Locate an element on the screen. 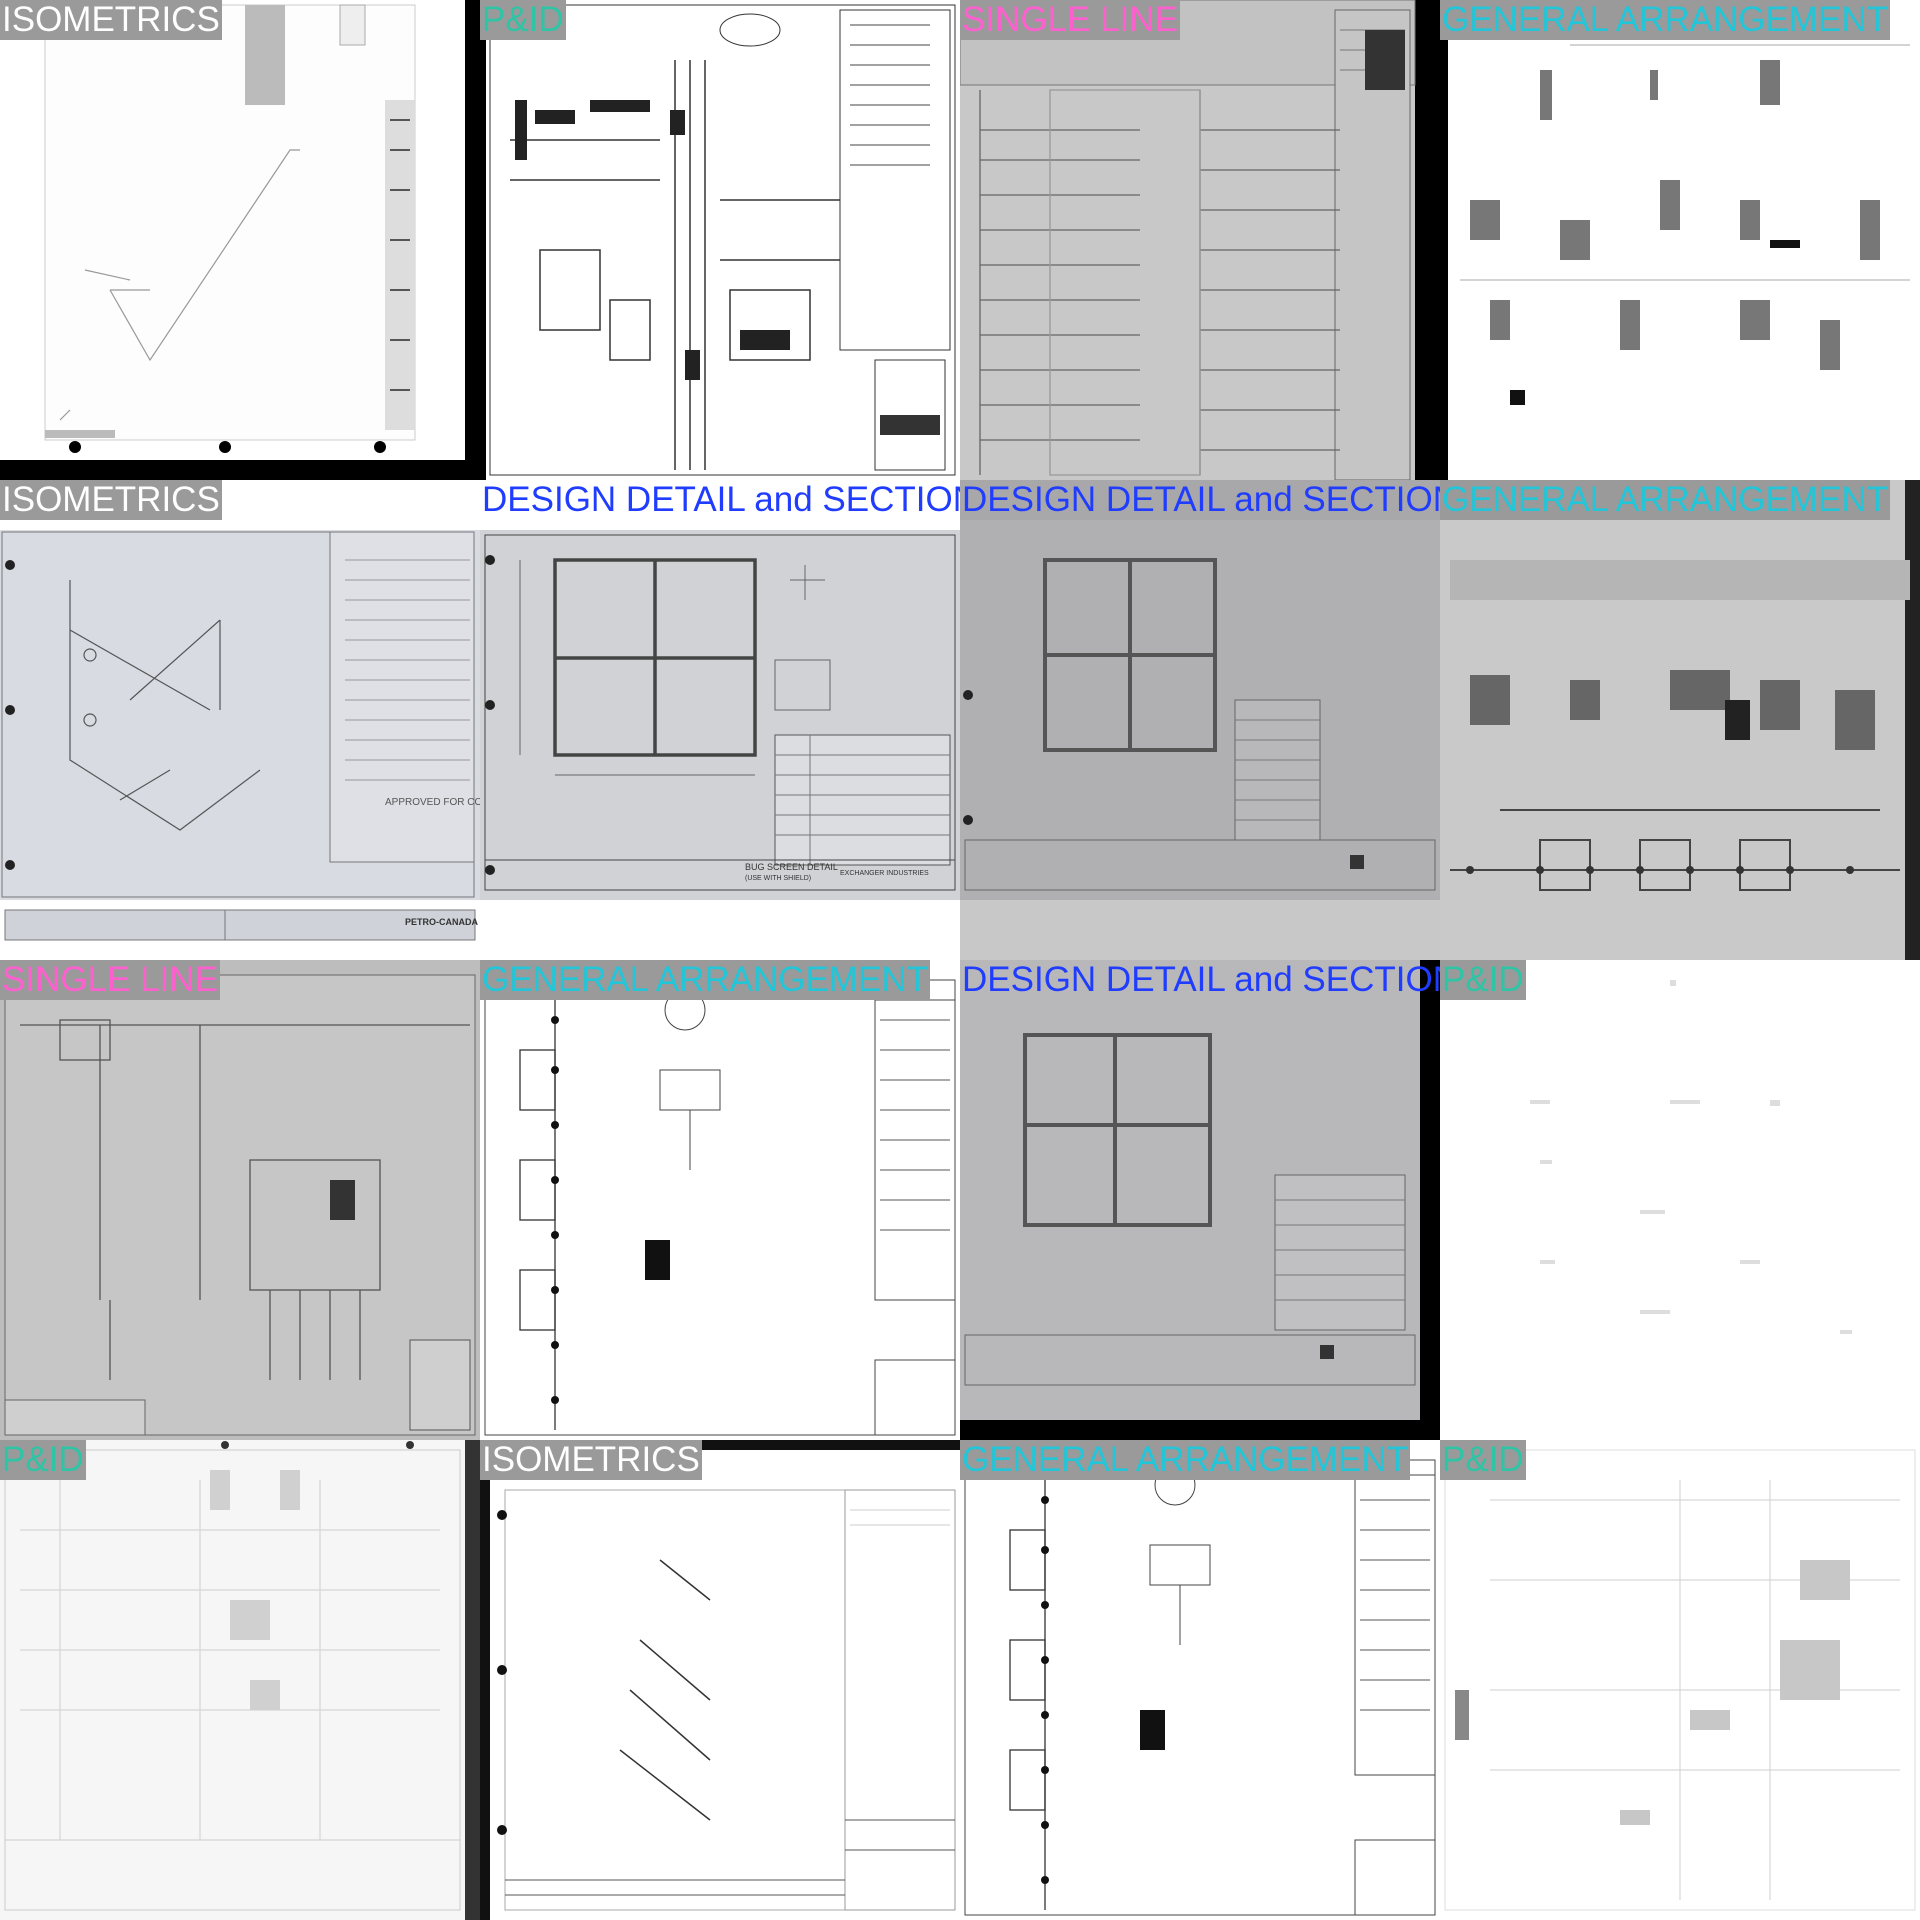  manufacturer-name: EXCHANGER INDUSTRIES is located at coordinates (884, 873).